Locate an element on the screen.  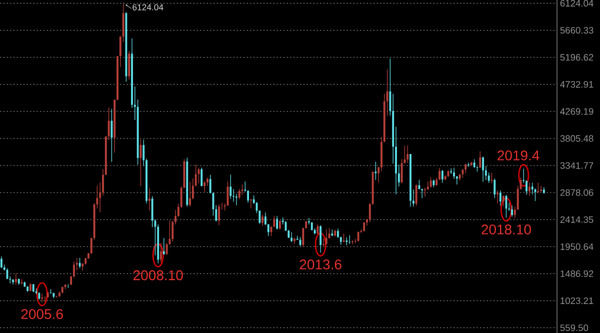
y-tick-label: 1023.21 is located at coordinates (577, 300).